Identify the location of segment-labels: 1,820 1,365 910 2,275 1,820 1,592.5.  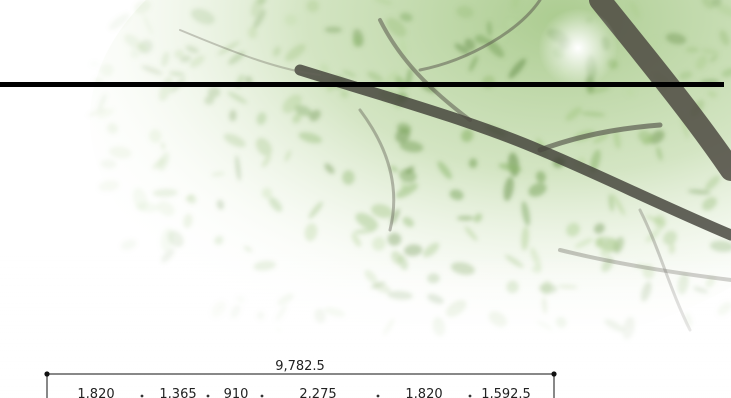
(303, 392).